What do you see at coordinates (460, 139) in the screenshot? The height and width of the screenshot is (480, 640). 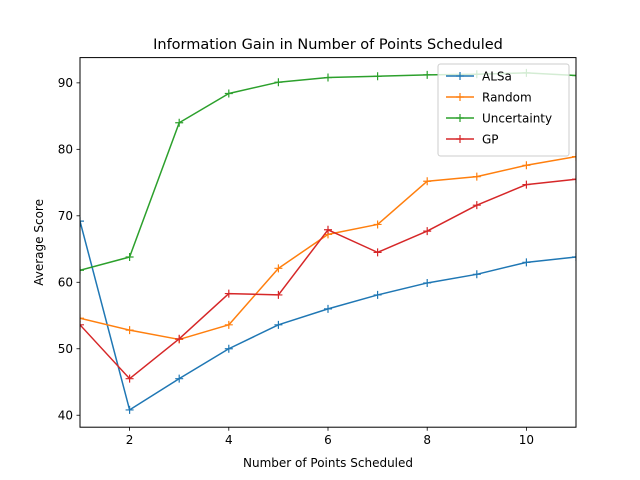 I see `legend-marker-gp` at bounding box center [460, 139].